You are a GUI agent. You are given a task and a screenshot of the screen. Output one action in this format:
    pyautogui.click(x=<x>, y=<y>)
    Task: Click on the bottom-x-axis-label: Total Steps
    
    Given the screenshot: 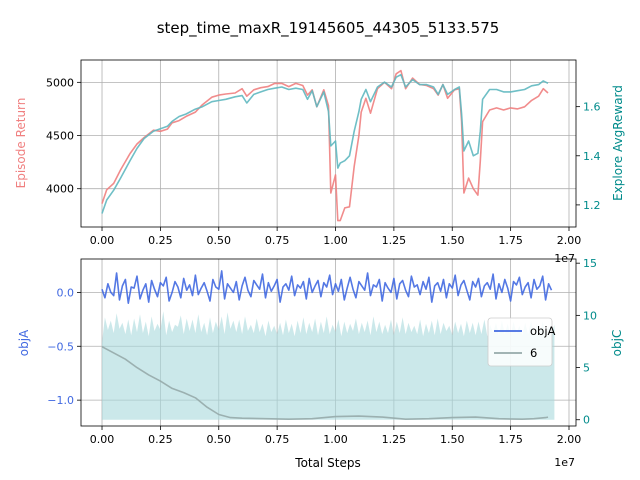 What is the action you would take?
    pyautogui.click(x=327, y=463)
    